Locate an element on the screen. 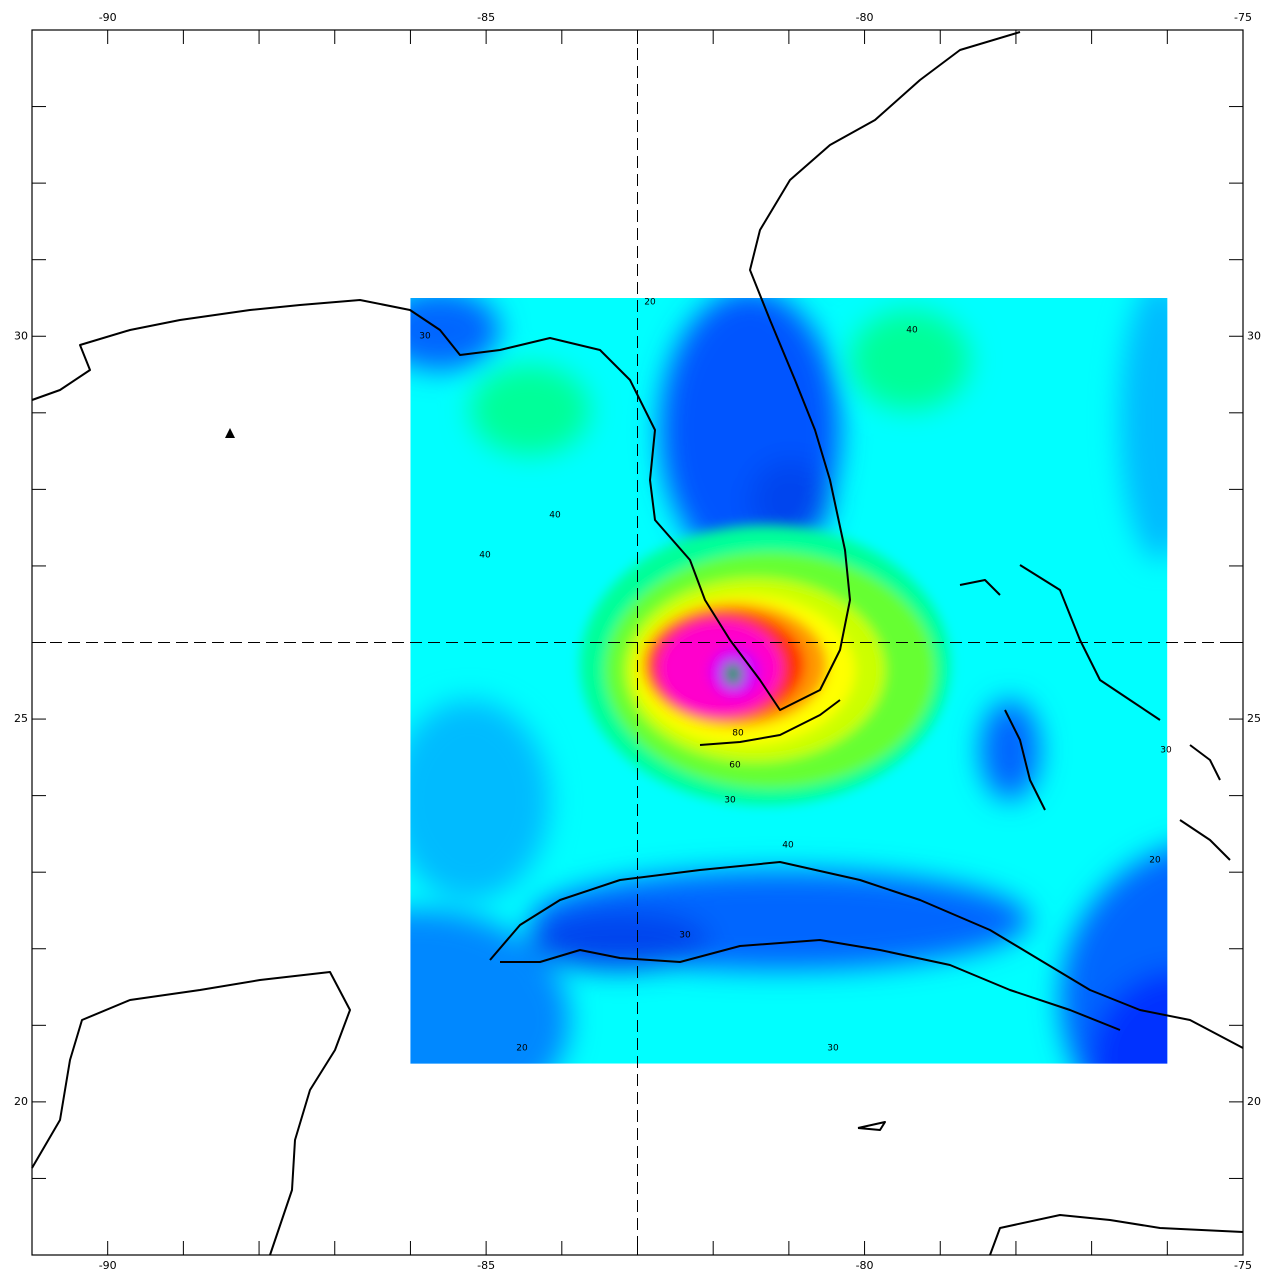 This screenshot has height=1279, width=1275. contour-label: 60 is located at coordinates (735, 766).